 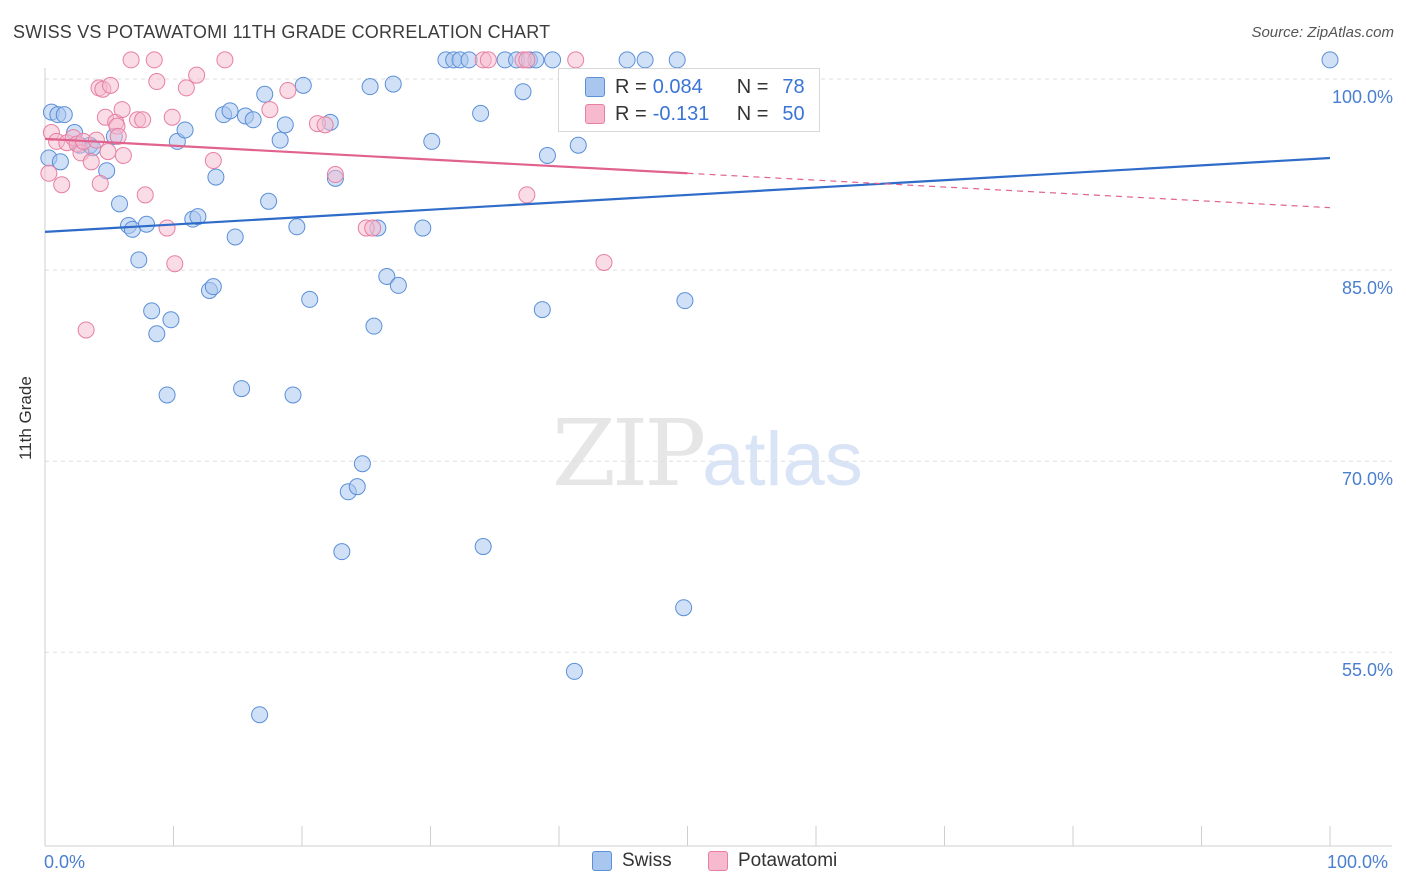 I want to click on potawatomi-r-label: R =, so click(x=631, y=113).